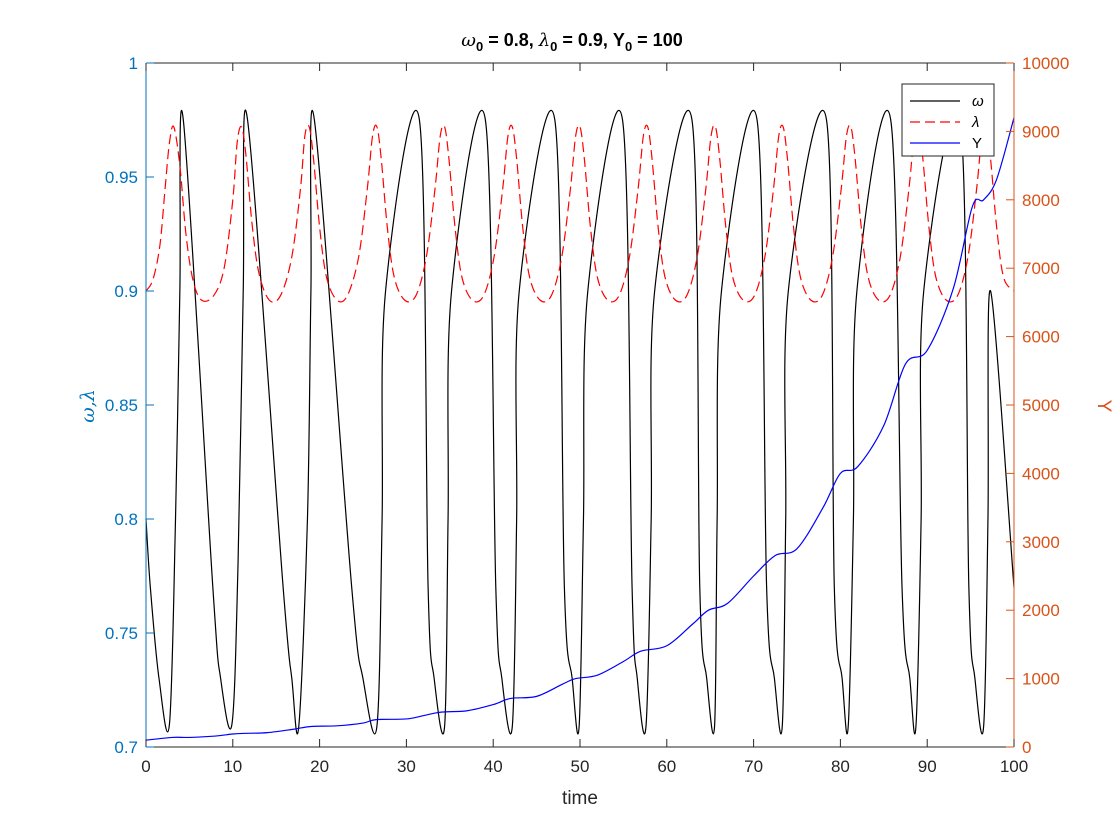 This screenshot has width=1120, height=840. Describe the element at coordinates (232, 766) in the screenshot. I see `x-tick-label-1: 10` at that location.